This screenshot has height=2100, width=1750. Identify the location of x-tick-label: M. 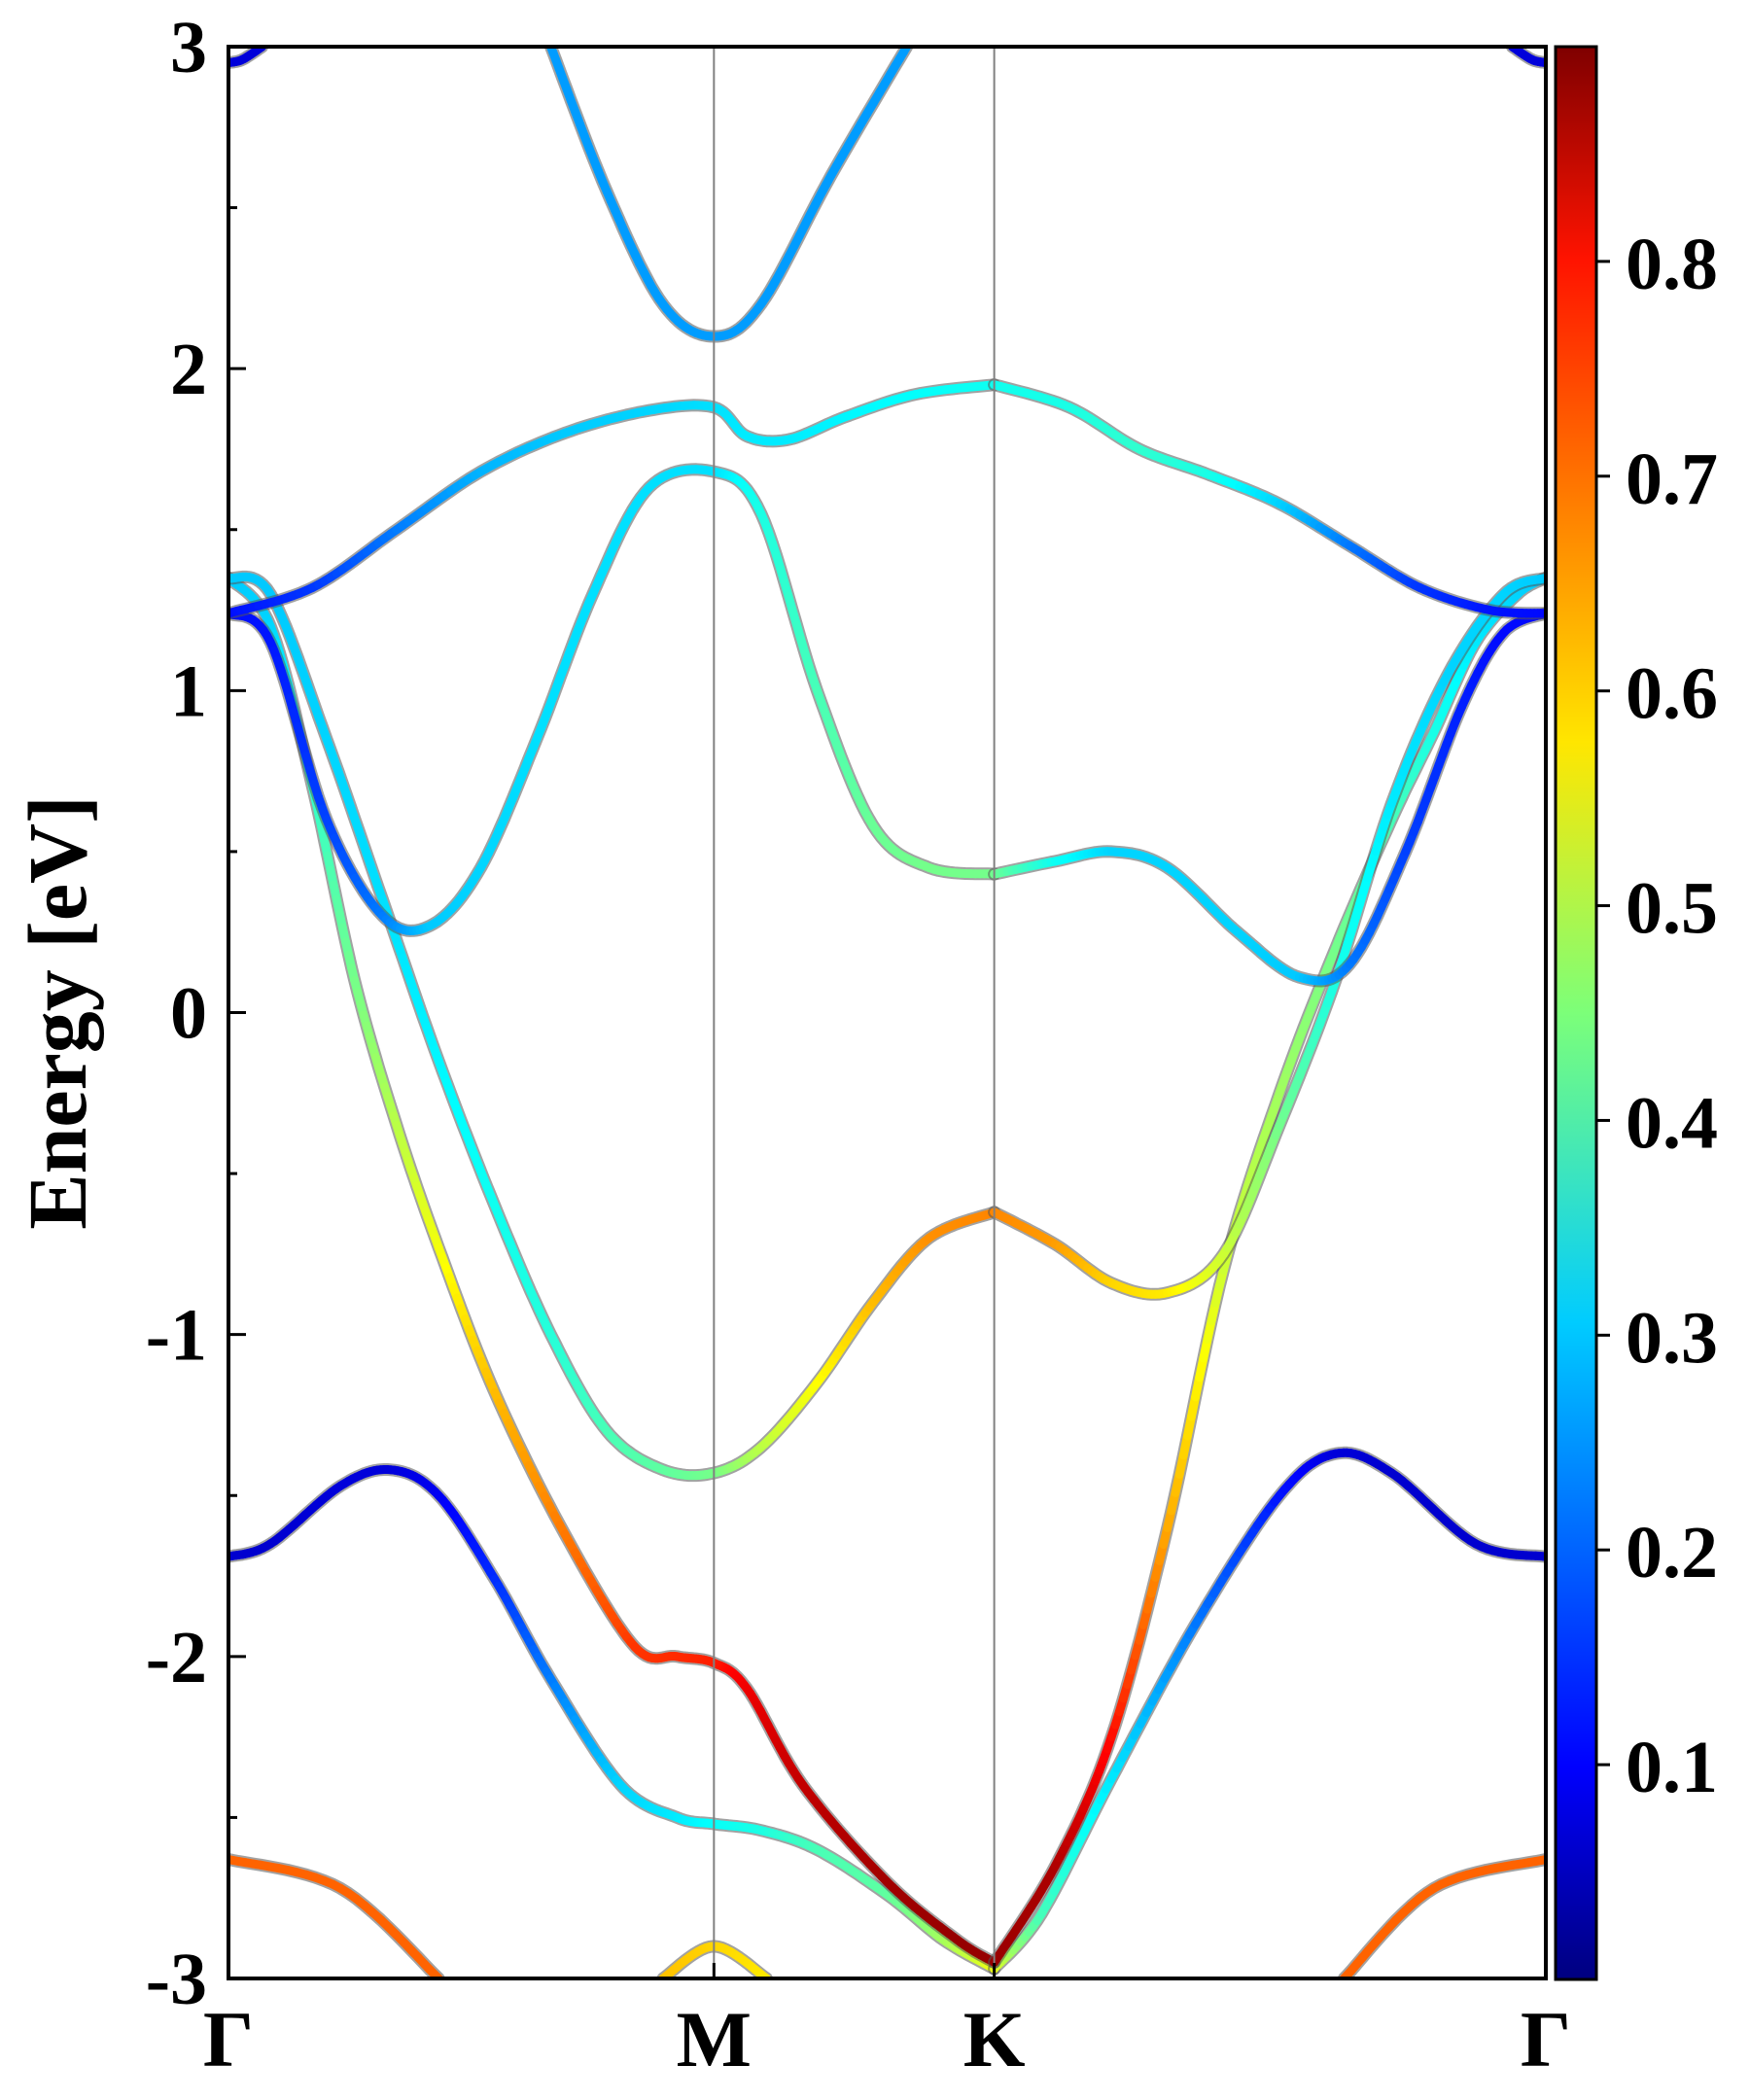
(714, 2039).